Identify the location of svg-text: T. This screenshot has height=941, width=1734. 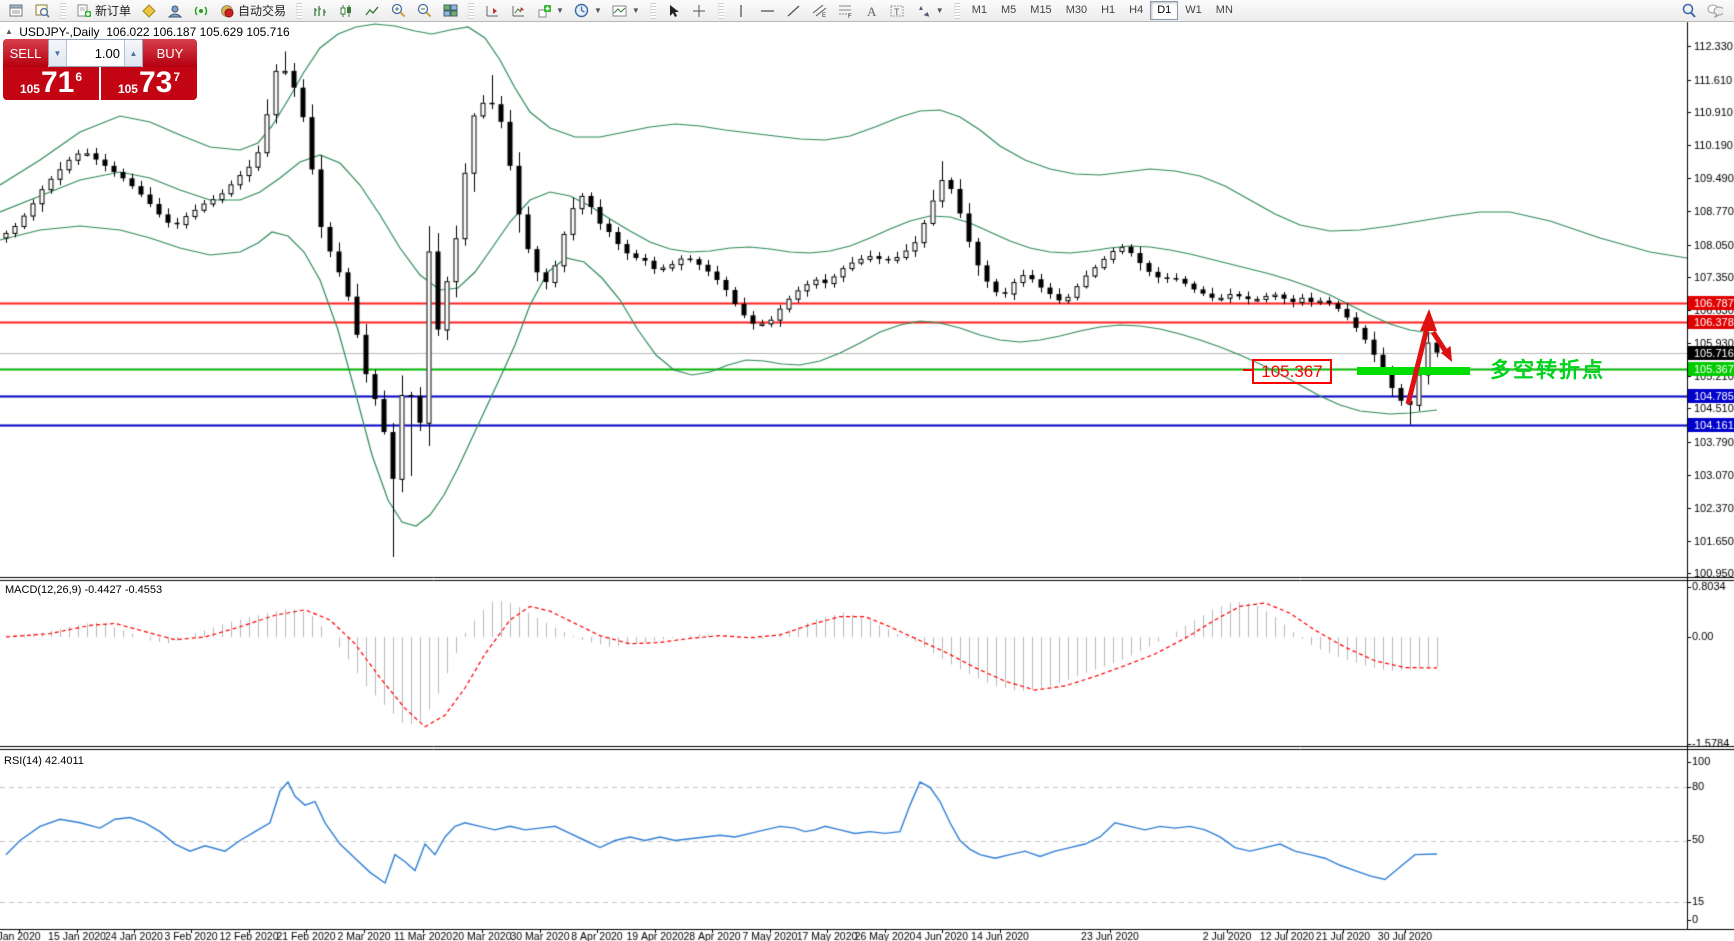
(897, 12).